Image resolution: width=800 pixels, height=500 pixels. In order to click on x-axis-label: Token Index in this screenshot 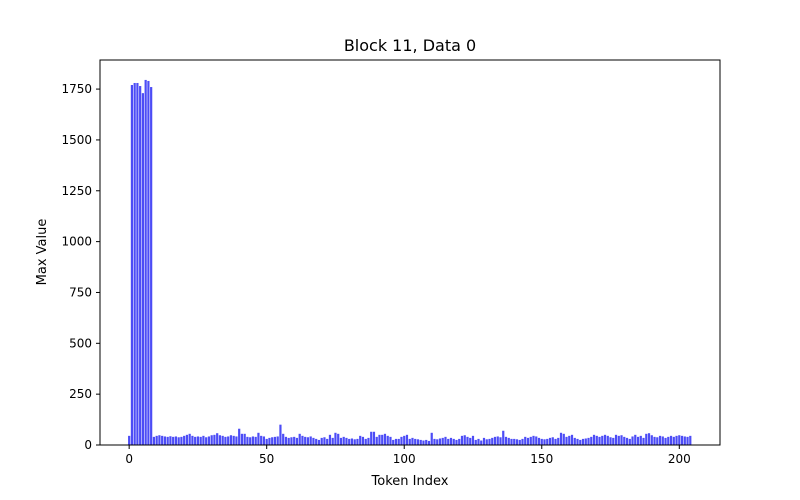, I will do `click(410, 481)`.